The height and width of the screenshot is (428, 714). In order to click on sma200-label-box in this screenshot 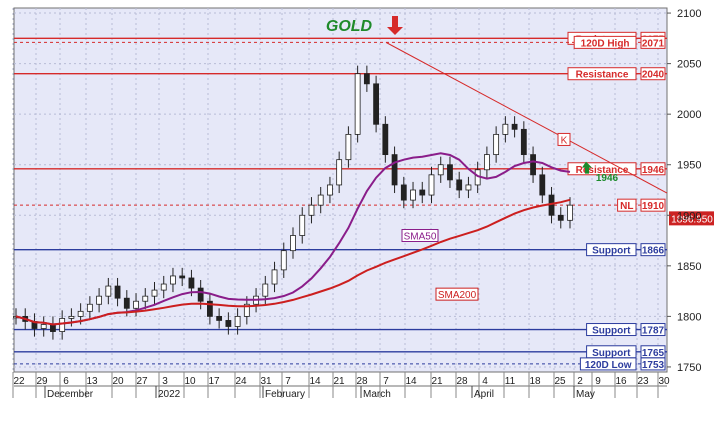, I will do `click(457, 294)`.